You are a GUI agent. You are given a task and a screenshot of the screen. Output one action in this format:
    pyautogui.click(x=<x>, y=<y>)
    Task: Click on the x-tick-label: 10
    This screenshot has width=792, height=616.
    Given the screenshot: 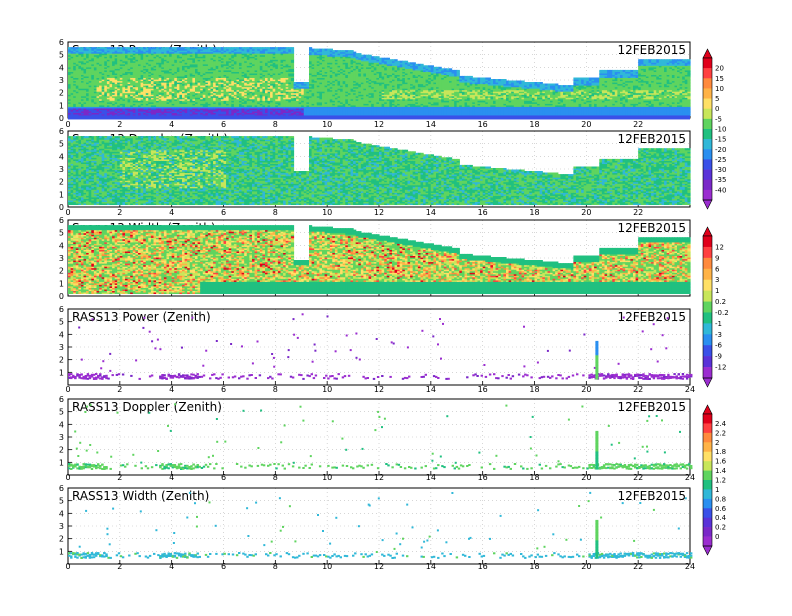 What is the action you would take?
    pyautogui.click(x=327, y=124)
    